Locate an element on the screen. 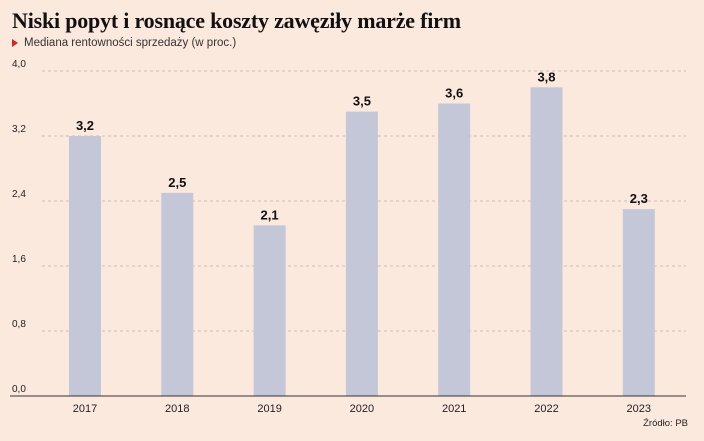 The image size is (704, 441). source-note: Źródło: PB is located at coordinates (665, 423).